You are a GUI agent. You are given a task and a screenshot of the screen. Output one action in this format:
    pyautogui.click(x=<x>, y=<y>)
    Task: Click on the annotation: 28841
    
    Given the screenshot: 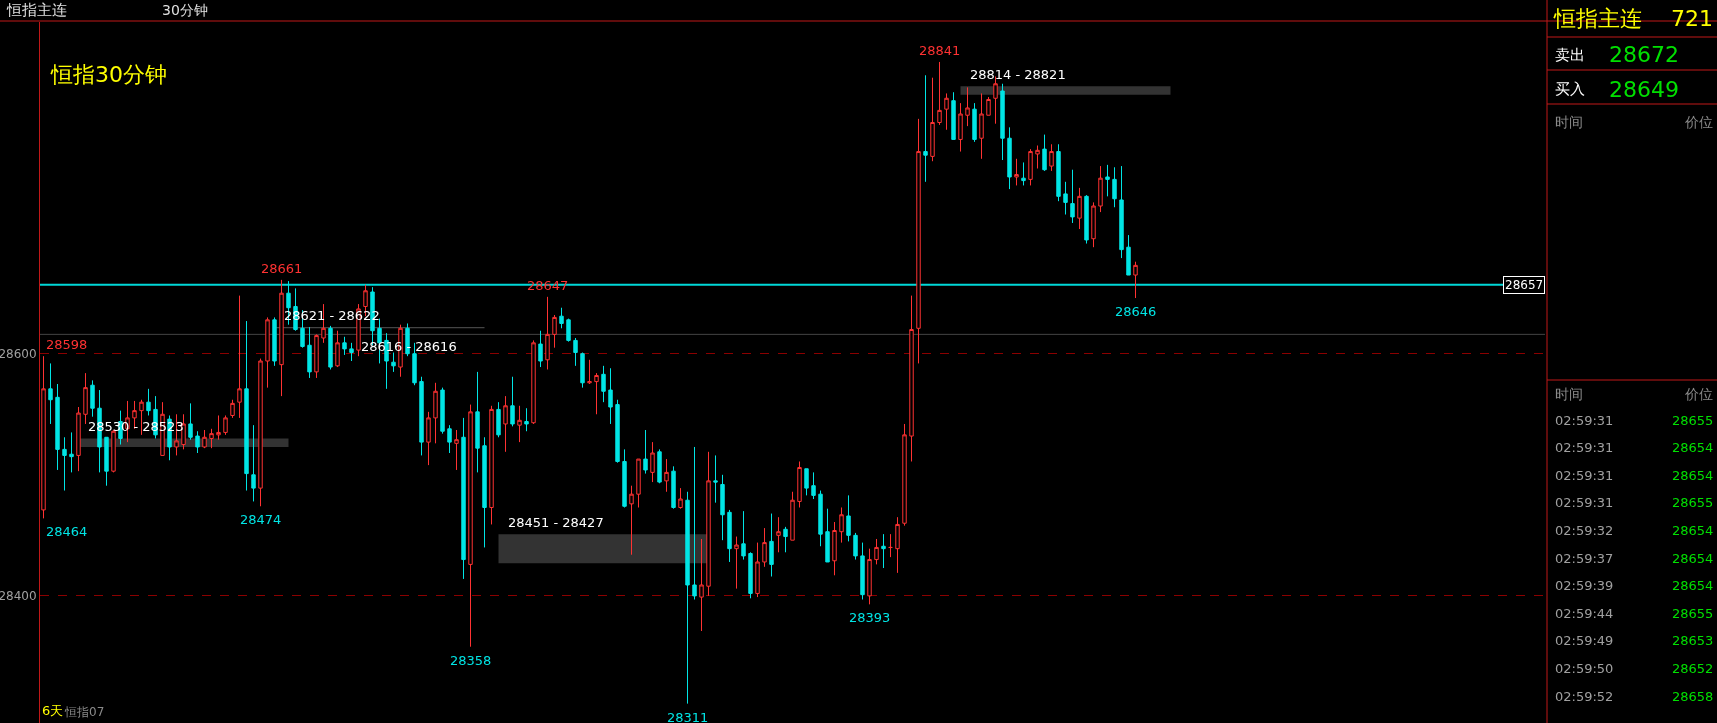 What is the action you would take?
    pyautogui.click(x=940, y=50)
    